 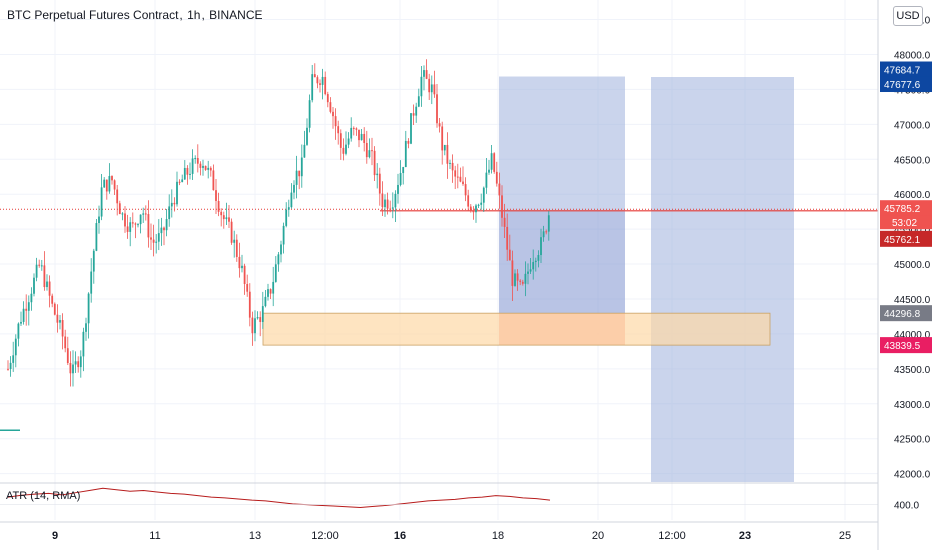 I want to click on y-tick-label: 44000.0, so click(x=912, y=335).